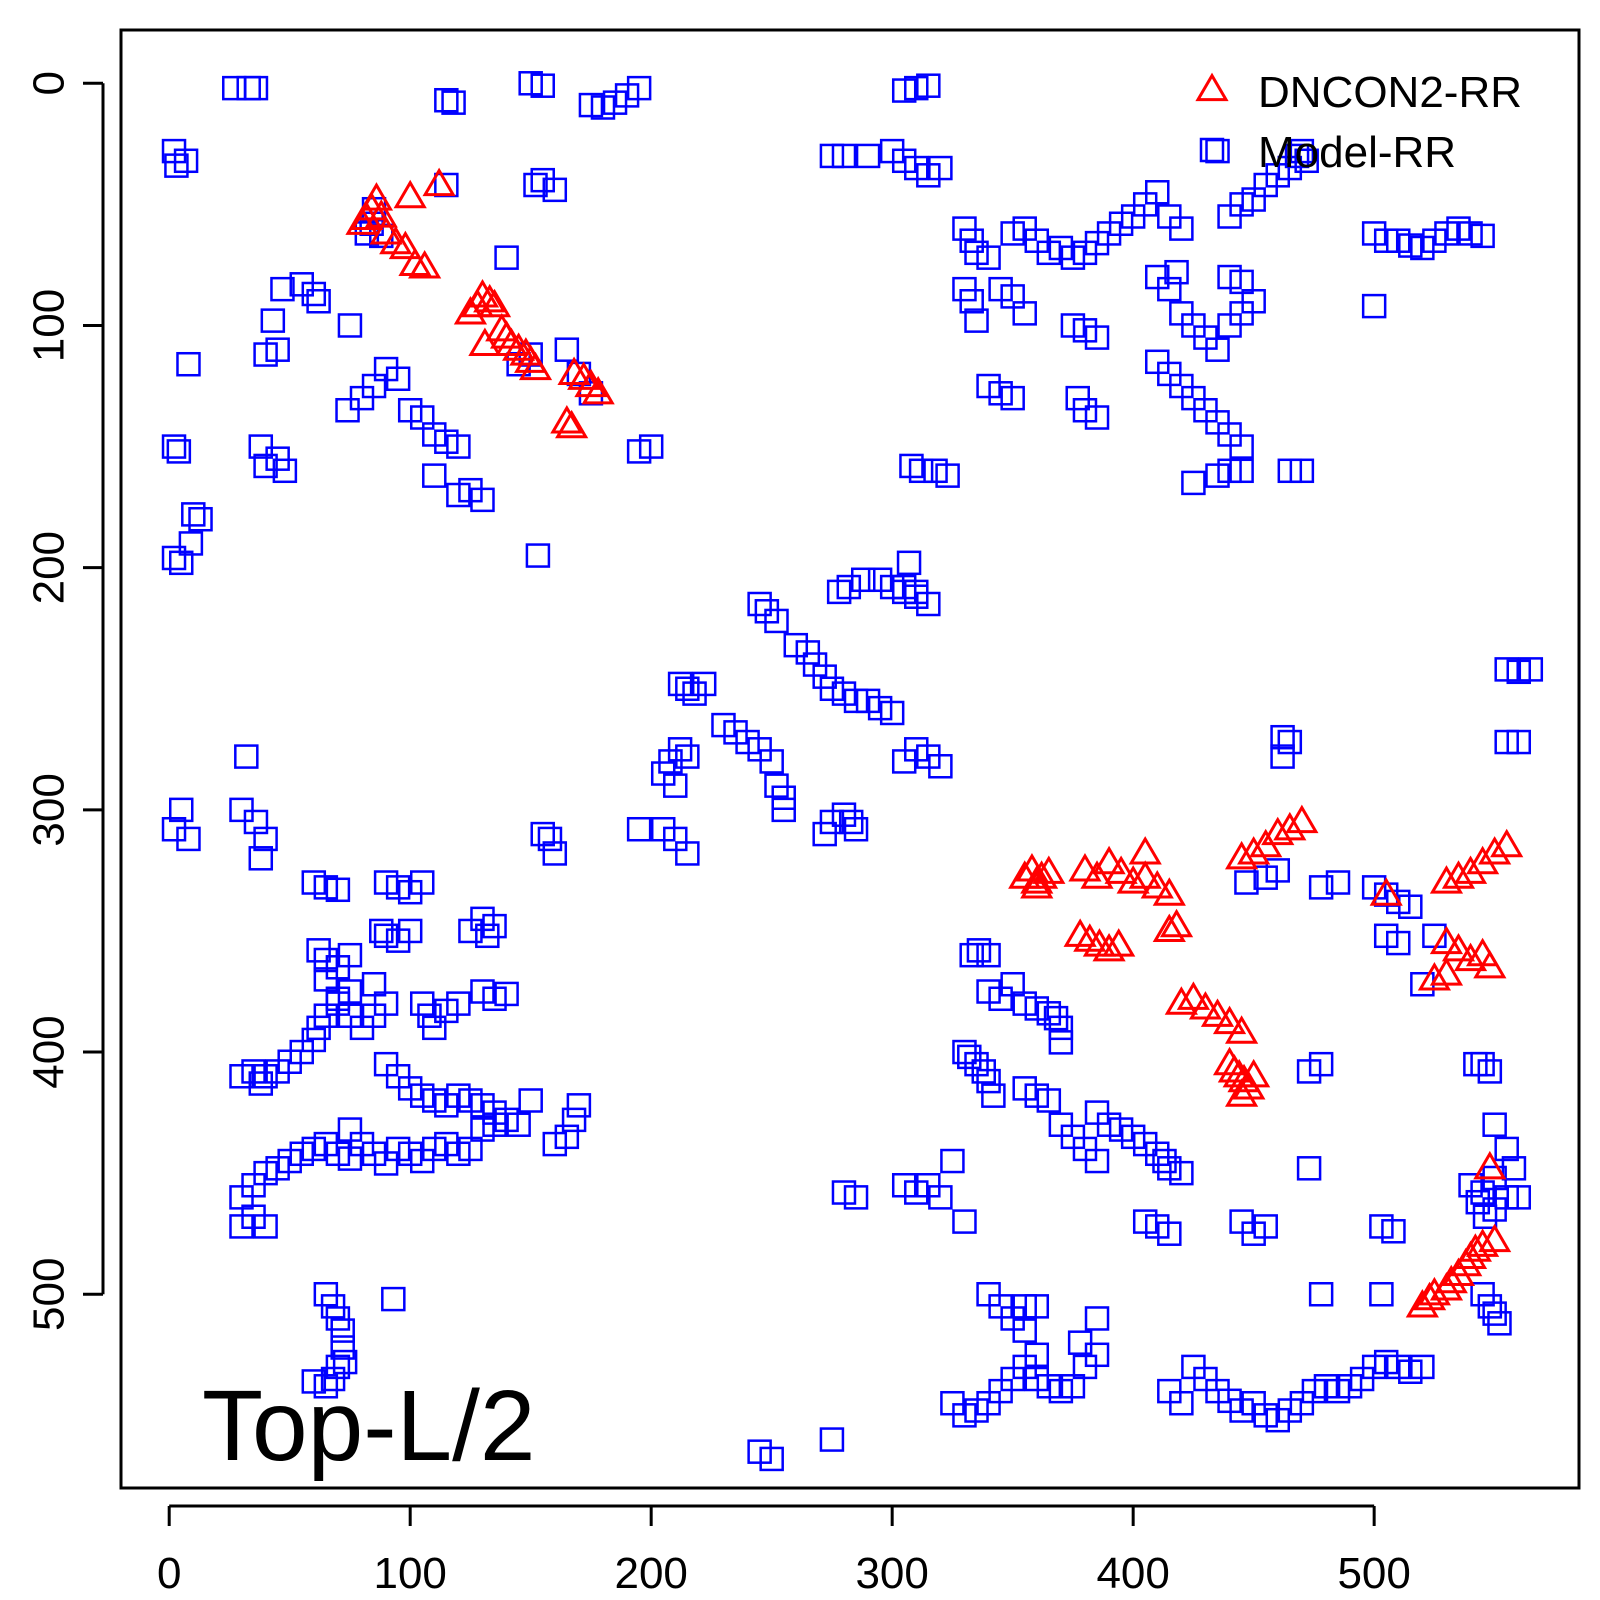 Image resolution: width=1600 pixels, height=1600 pixels. Describe the element at coordinates (1357, 152) in the screenshot. I see `legend-model-label: Model-RR` at that location.